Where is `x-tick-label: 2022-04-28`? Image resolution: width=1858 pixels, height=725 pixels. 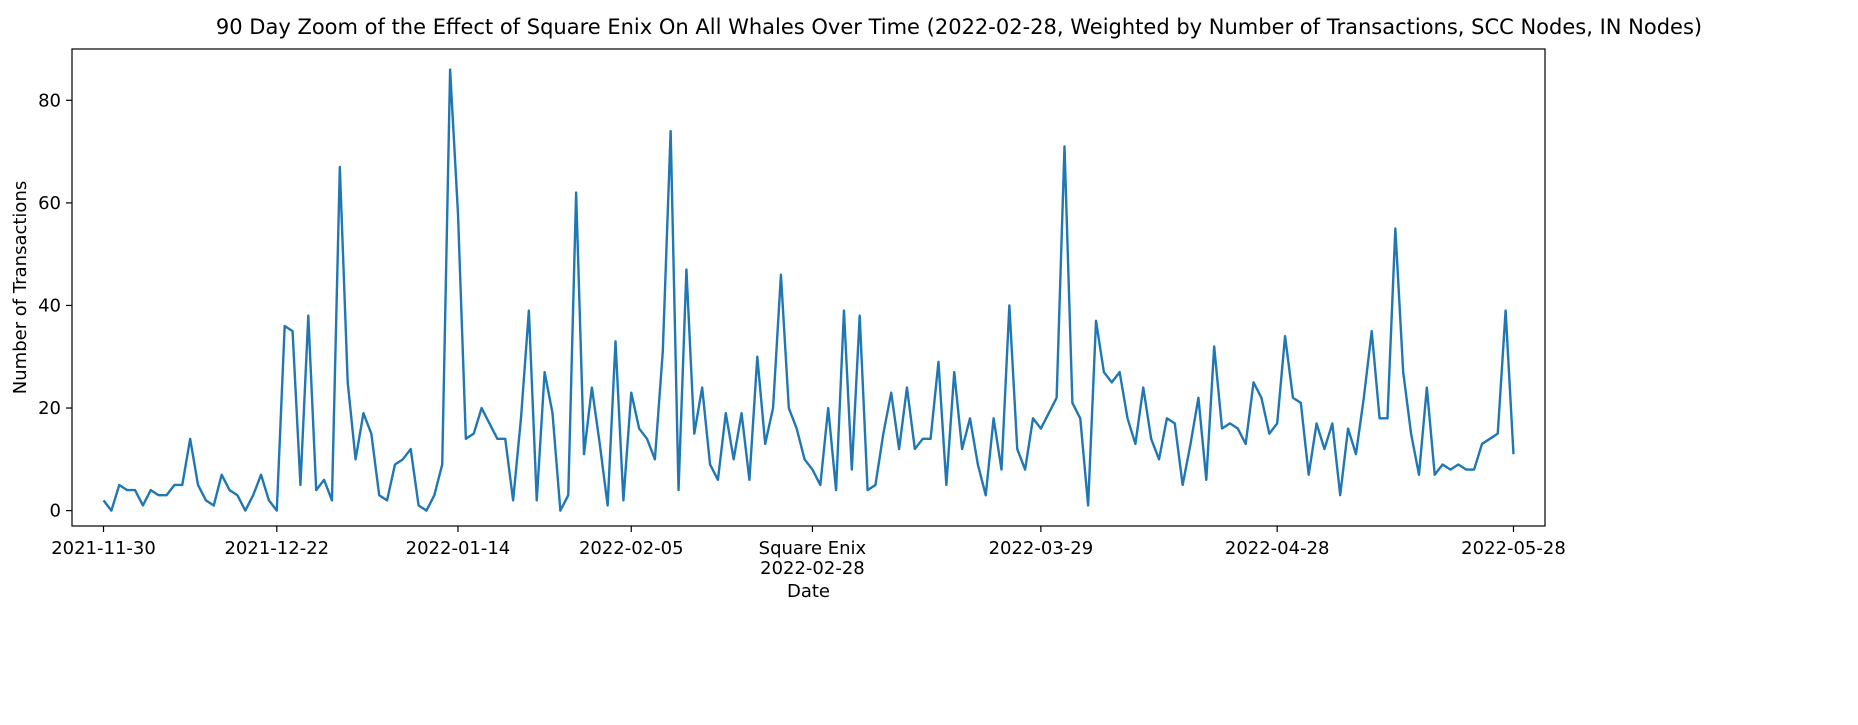
x-tick-label: 2022-04-28 is located at coordinates (1277, 548).